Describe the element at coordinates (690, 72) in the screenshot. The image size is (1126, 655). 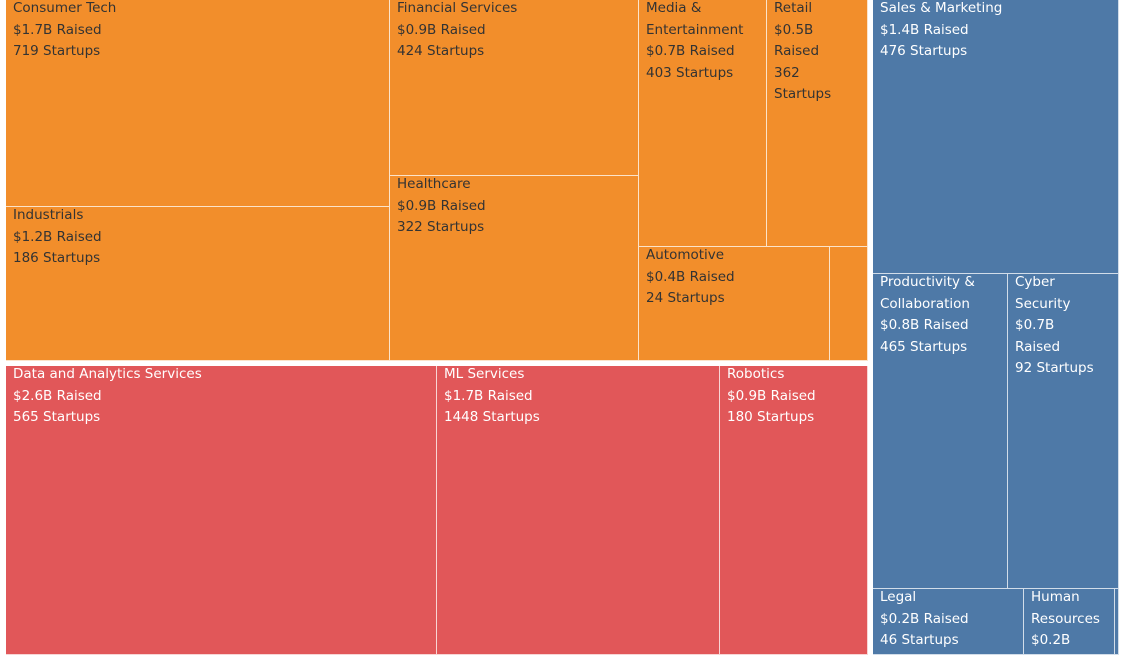
I see `startups-count: 403 Startups` at that location.